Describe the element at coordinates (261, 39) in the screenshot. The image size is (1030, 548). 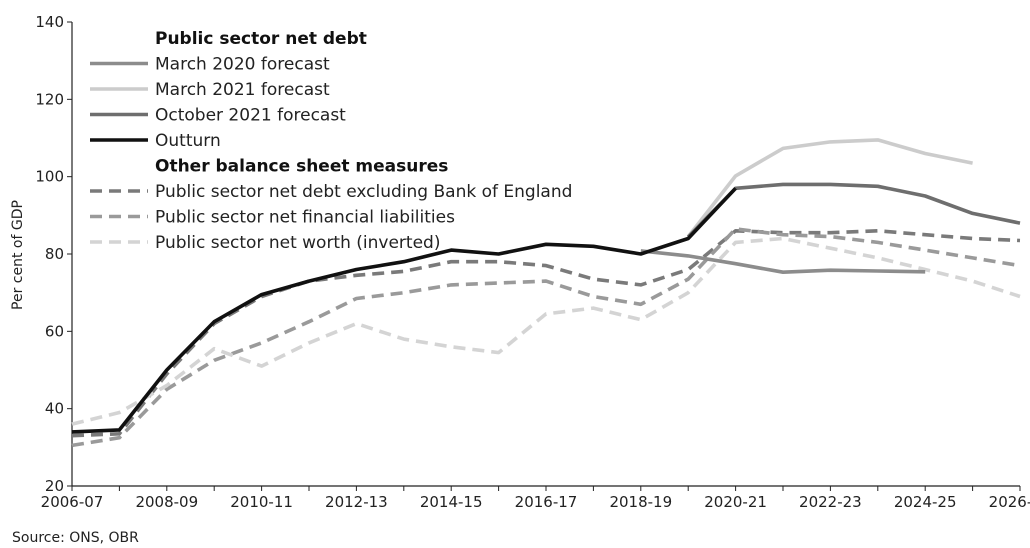
I see `legend-heading-debt: Public sector net debt` at that location.